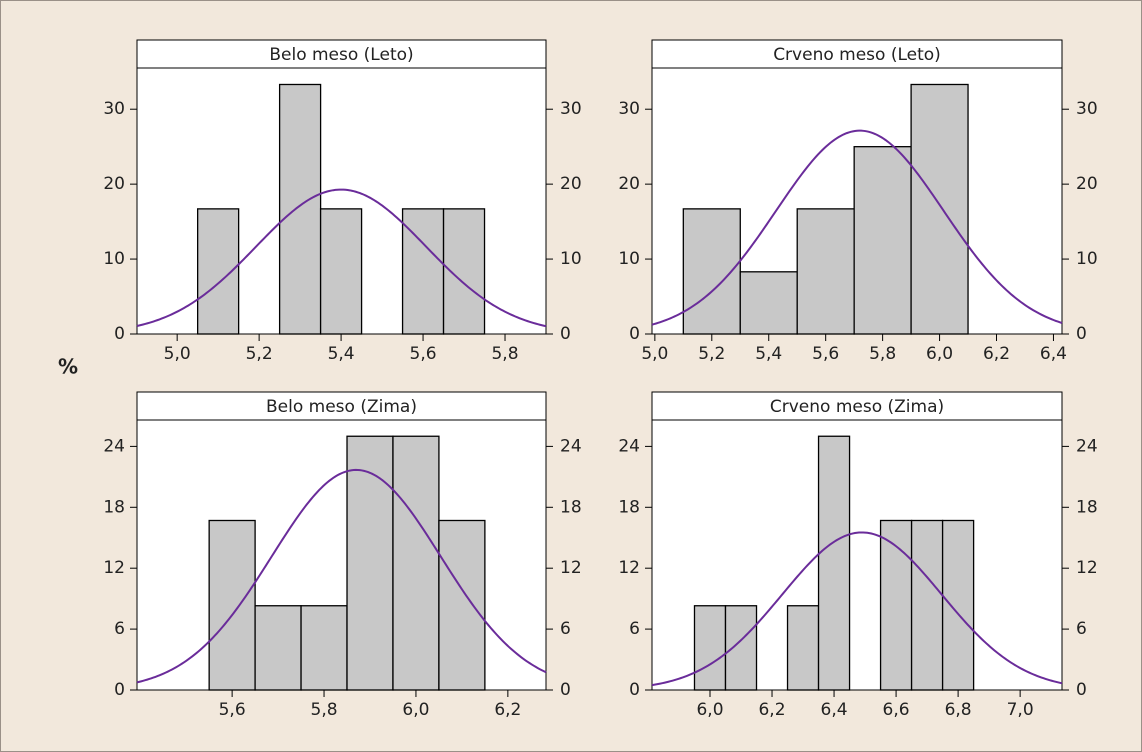 This screenshot has height=752, width=1142. I want to click on panel-title: Belo meso (Zima), so click(341, 407).